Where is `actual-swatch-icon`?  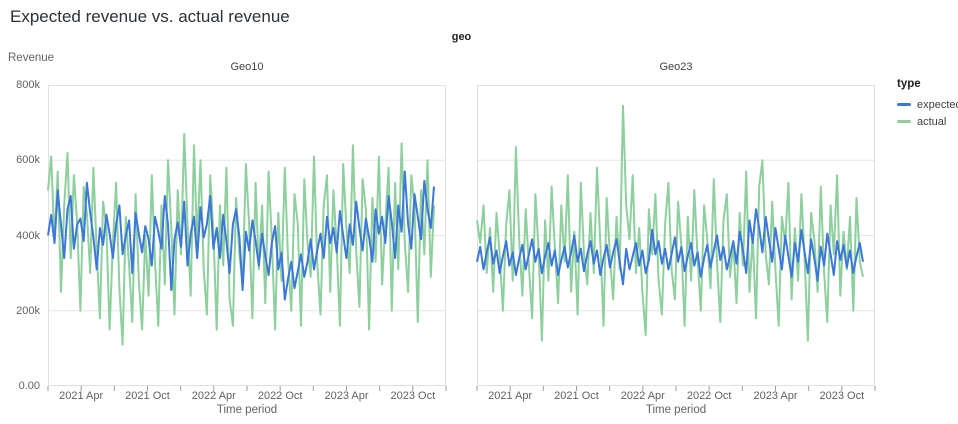
actual-swatch-icon is located at coordinates (904, 121).